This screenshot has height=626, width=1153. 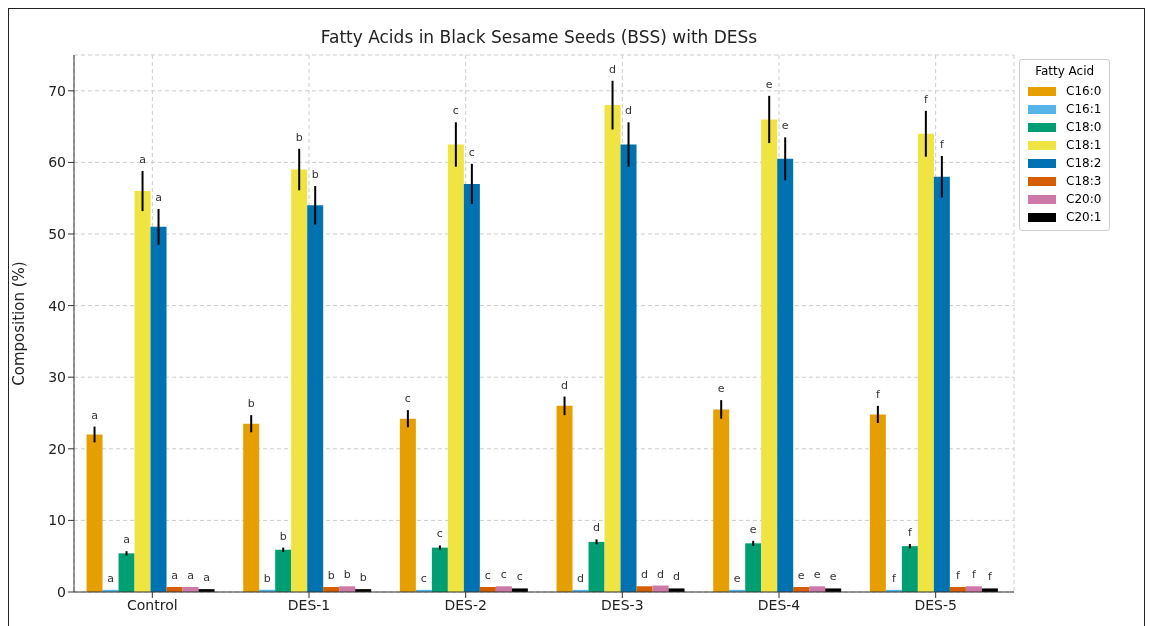 What do you see at coordinates (152, 604) in the screenshot?
I see `x-tick-label: Control` at bounding box center [152, 604].